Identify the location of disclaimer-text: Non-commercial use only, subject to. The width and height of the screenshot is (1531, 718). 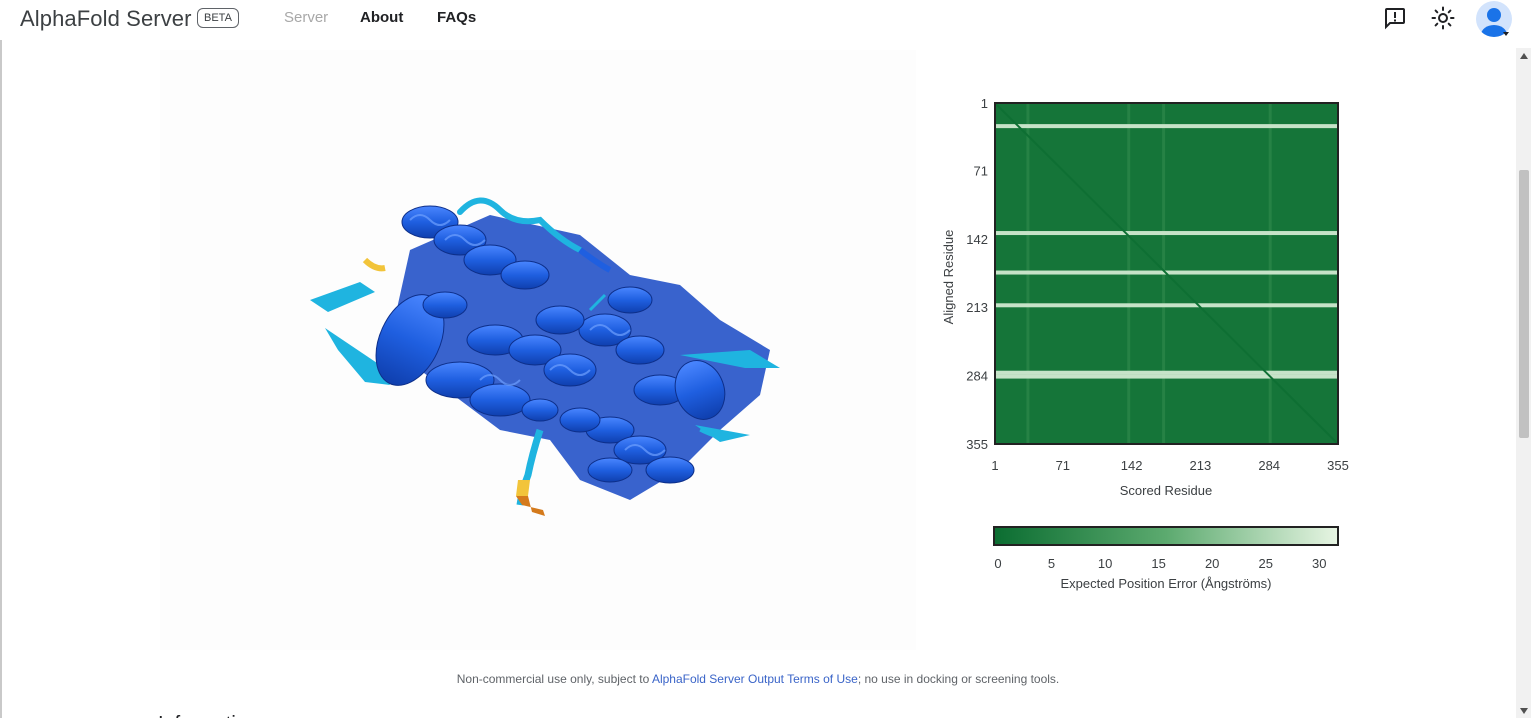
(554, 679).